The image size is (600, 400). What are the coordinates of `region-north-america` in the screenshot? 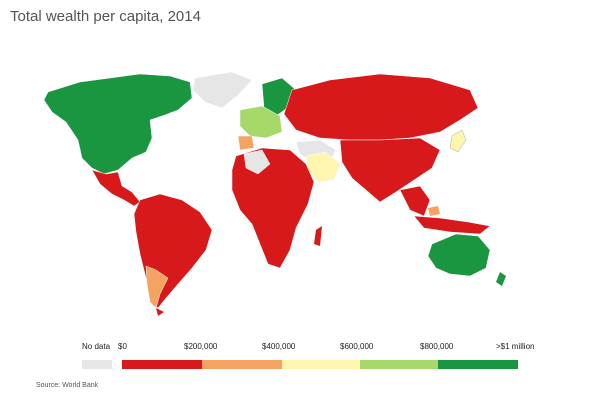 It's located at (118, 124).